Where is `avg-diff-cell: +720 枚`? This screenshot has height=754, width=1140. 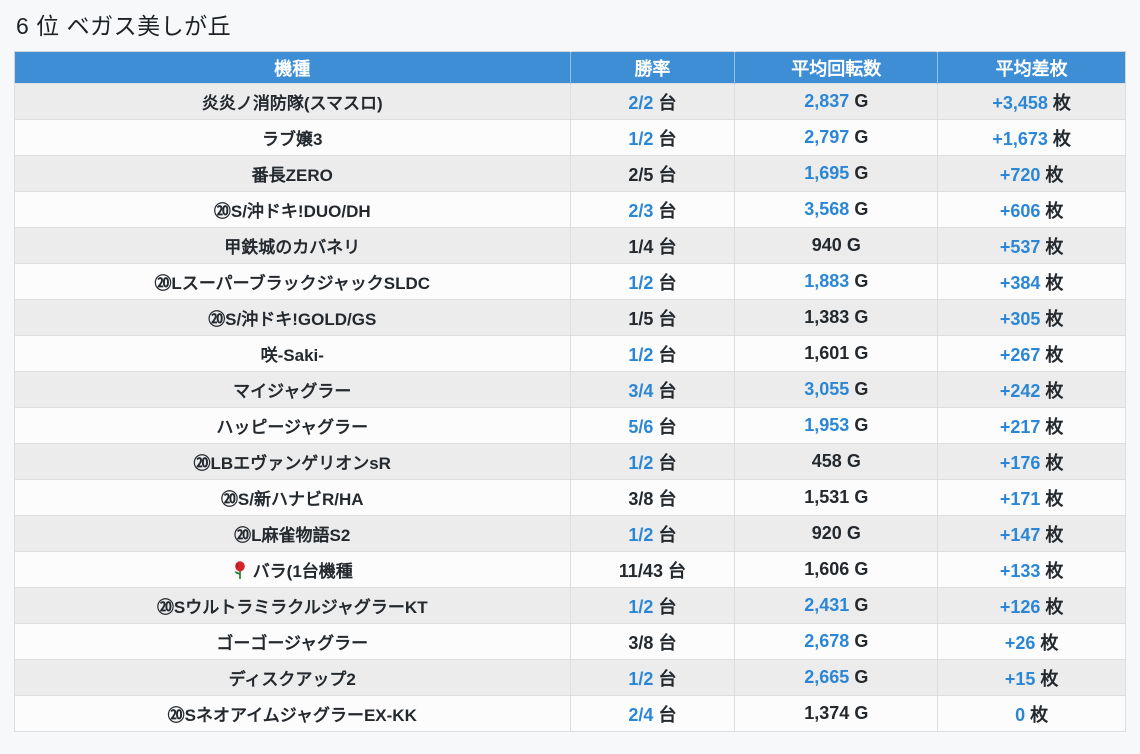
avg-diff-cell: +720 枚 is located at coordinates (1031, 173).